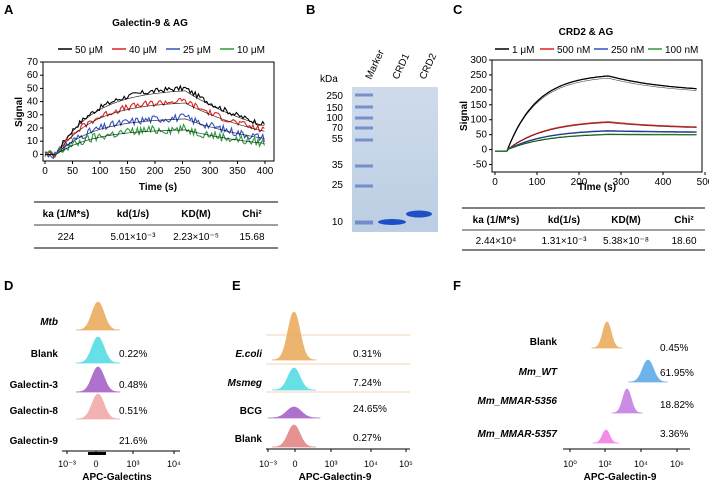 The height and width of the screenshot is (490, 709). Describe the element at coordinates (195, 214) in the screenshot. I see `table-a-h3: KD(M)` at that location.